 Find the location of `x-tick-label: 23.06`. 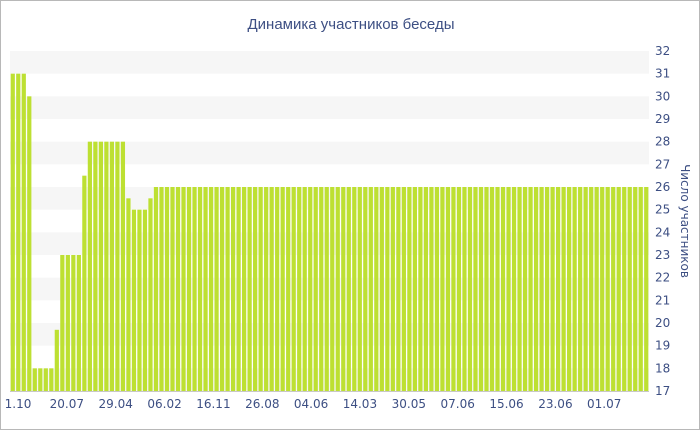

x-tick-label: 23.06 is located at coordinates (555, 404).